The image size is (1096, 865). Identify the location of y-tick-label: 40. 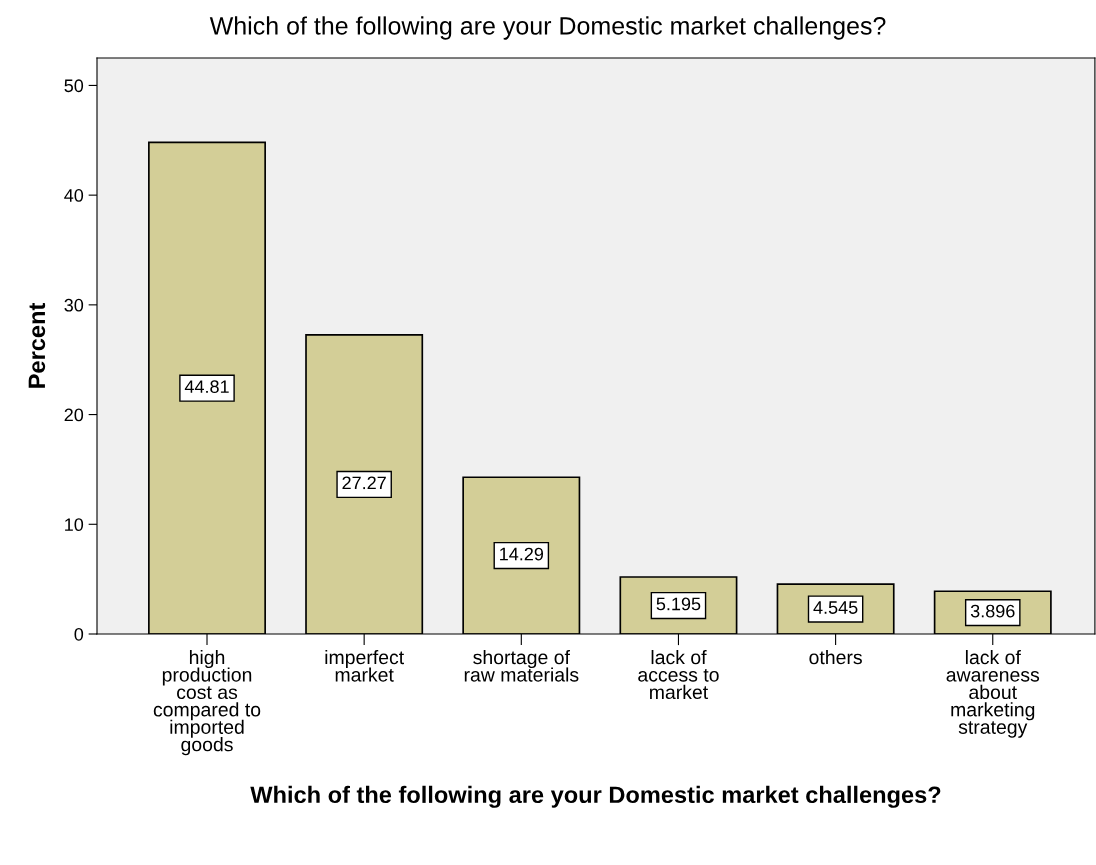
(74, 195).